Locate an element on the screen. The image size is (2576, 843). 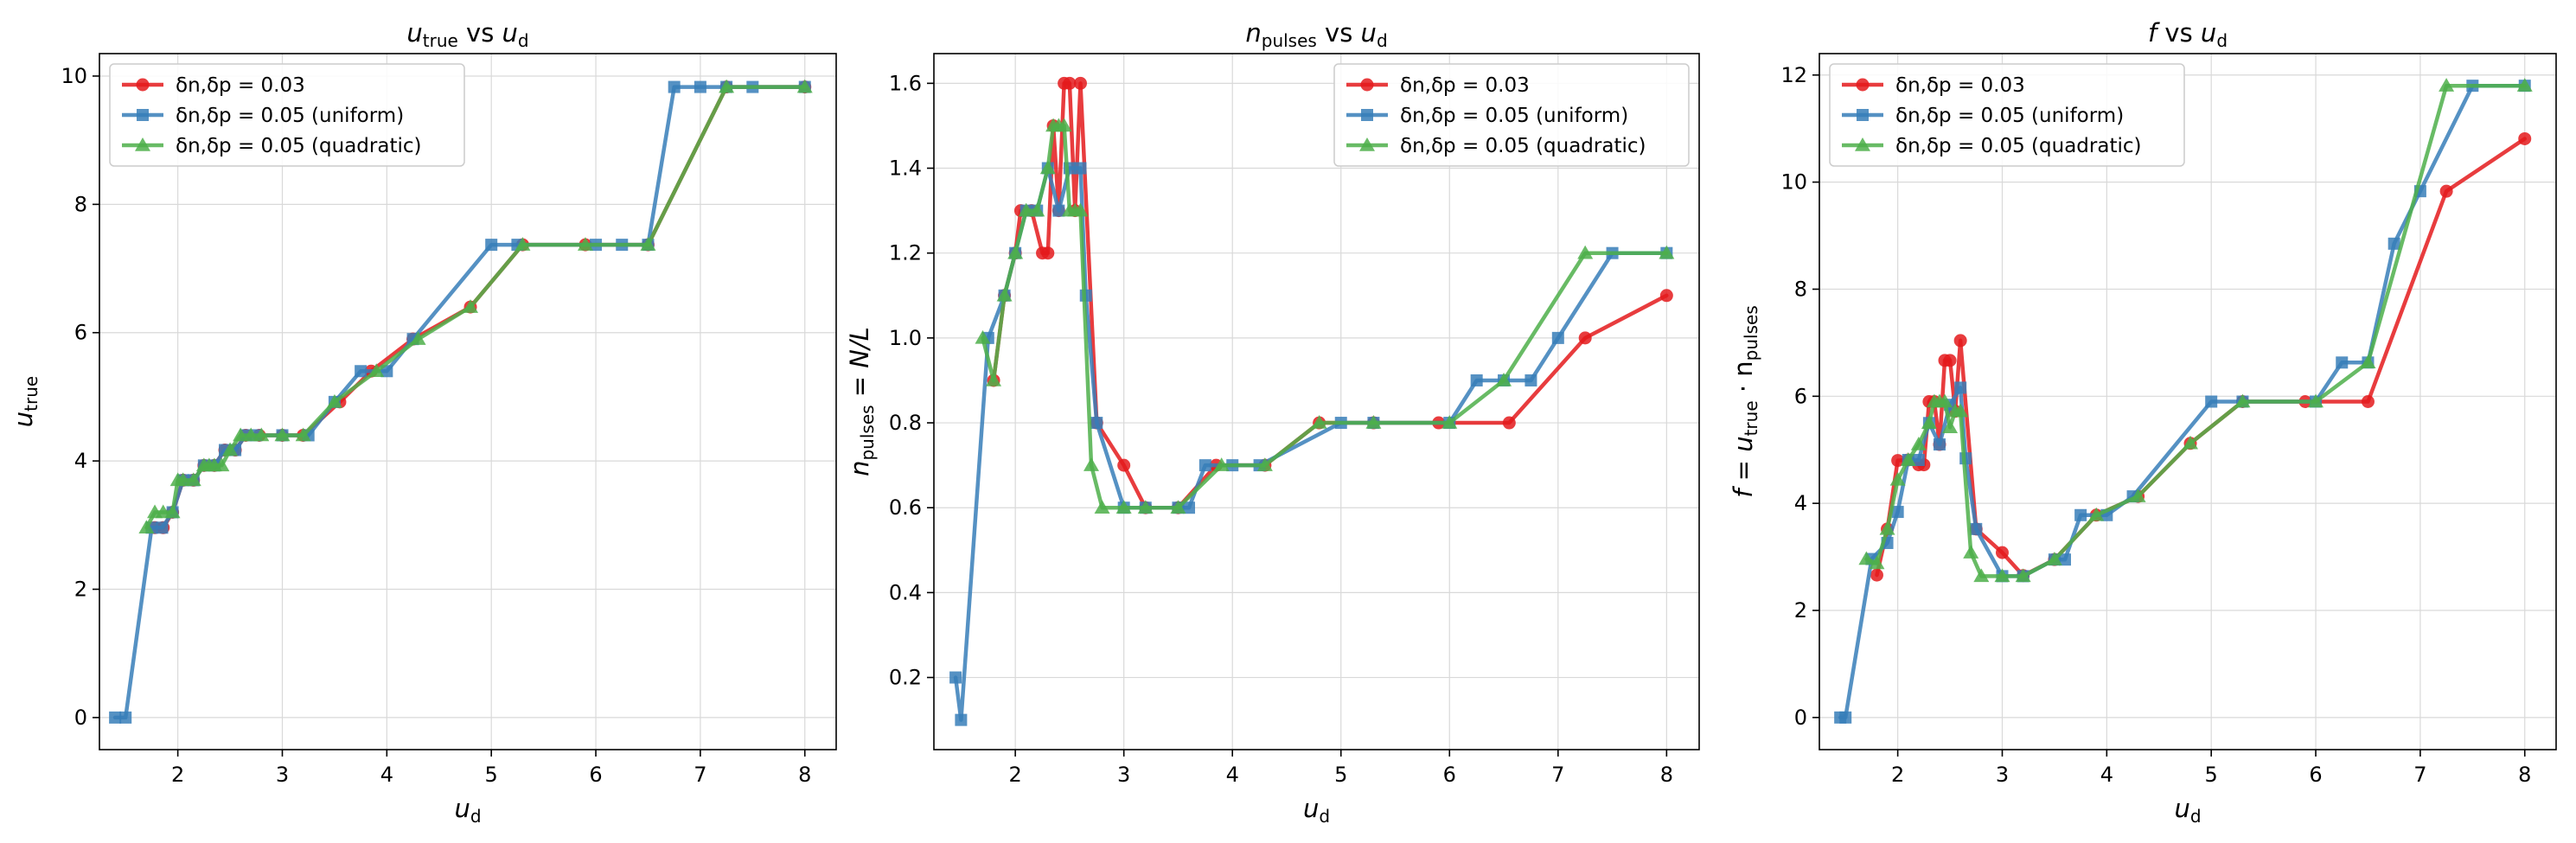
y-tick-label: 1.0 is located at coordinates (905, 338).